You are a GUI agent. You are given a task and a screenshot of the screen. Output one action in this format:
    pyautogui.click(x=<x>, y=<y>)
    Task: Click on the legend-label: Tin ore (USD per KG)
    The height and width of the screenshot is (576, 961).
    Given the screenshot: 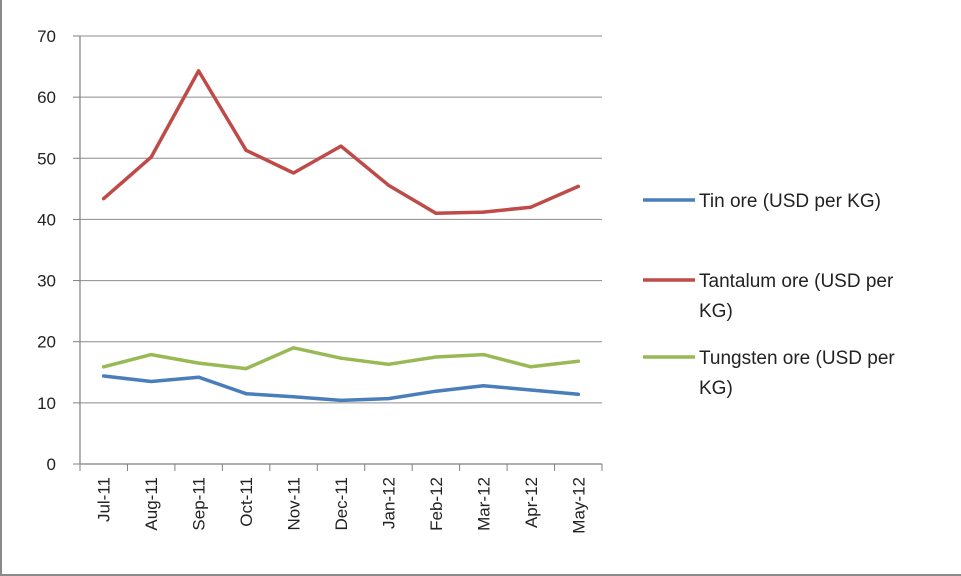 What is the action you would take?
    pyautogui.click(x=790, y=201)
    